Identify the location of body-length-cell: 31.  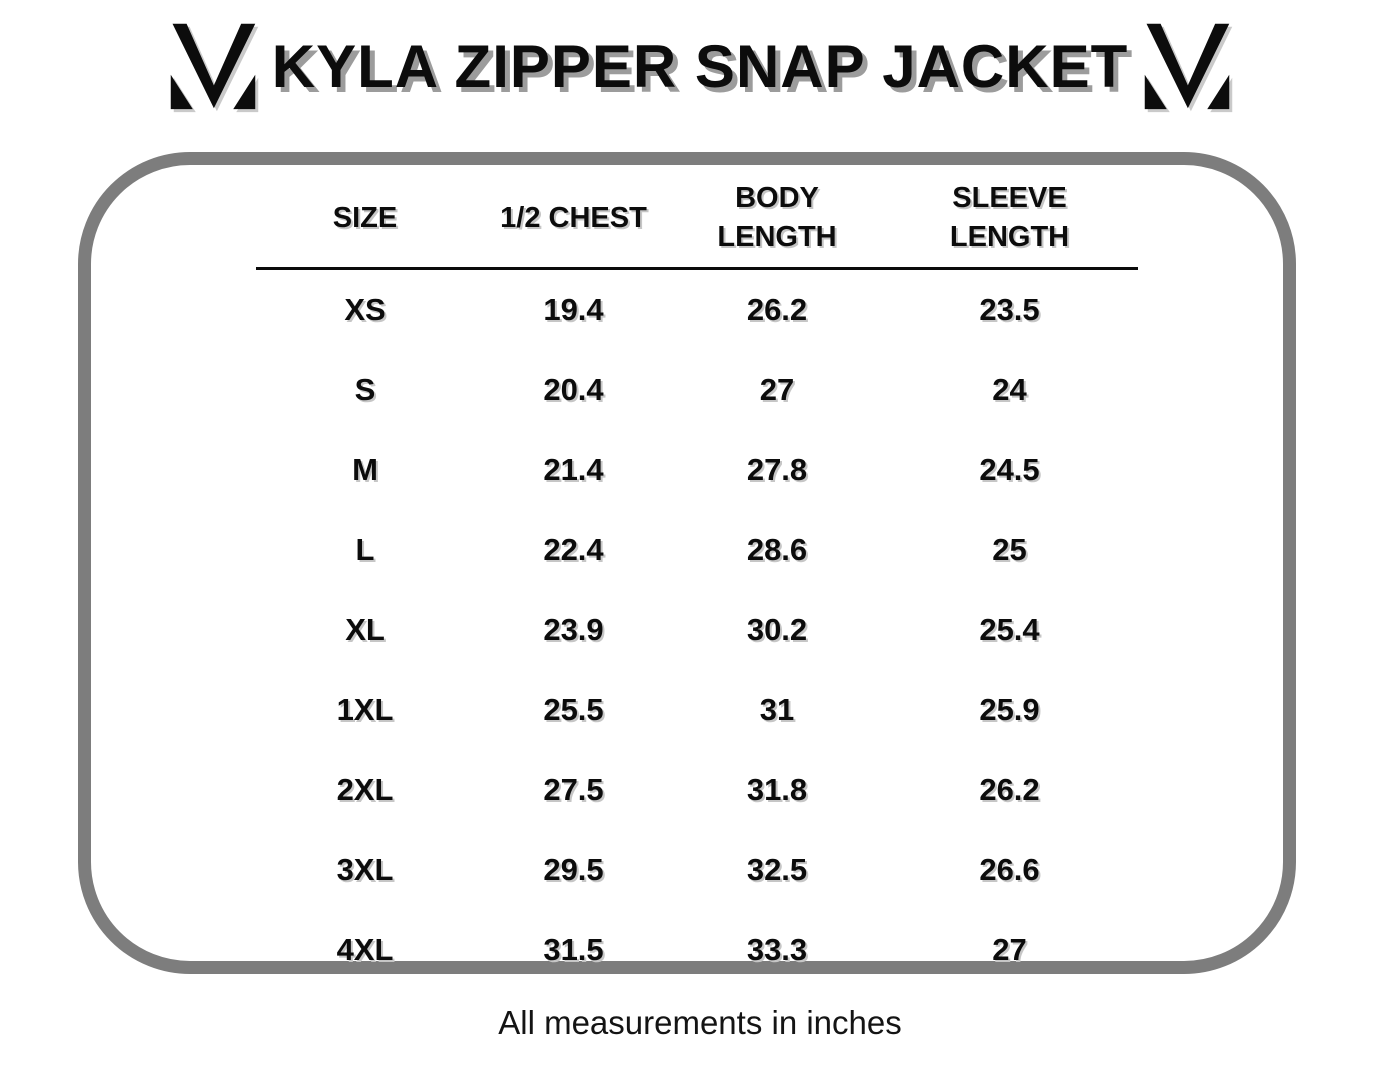
(777, 710).